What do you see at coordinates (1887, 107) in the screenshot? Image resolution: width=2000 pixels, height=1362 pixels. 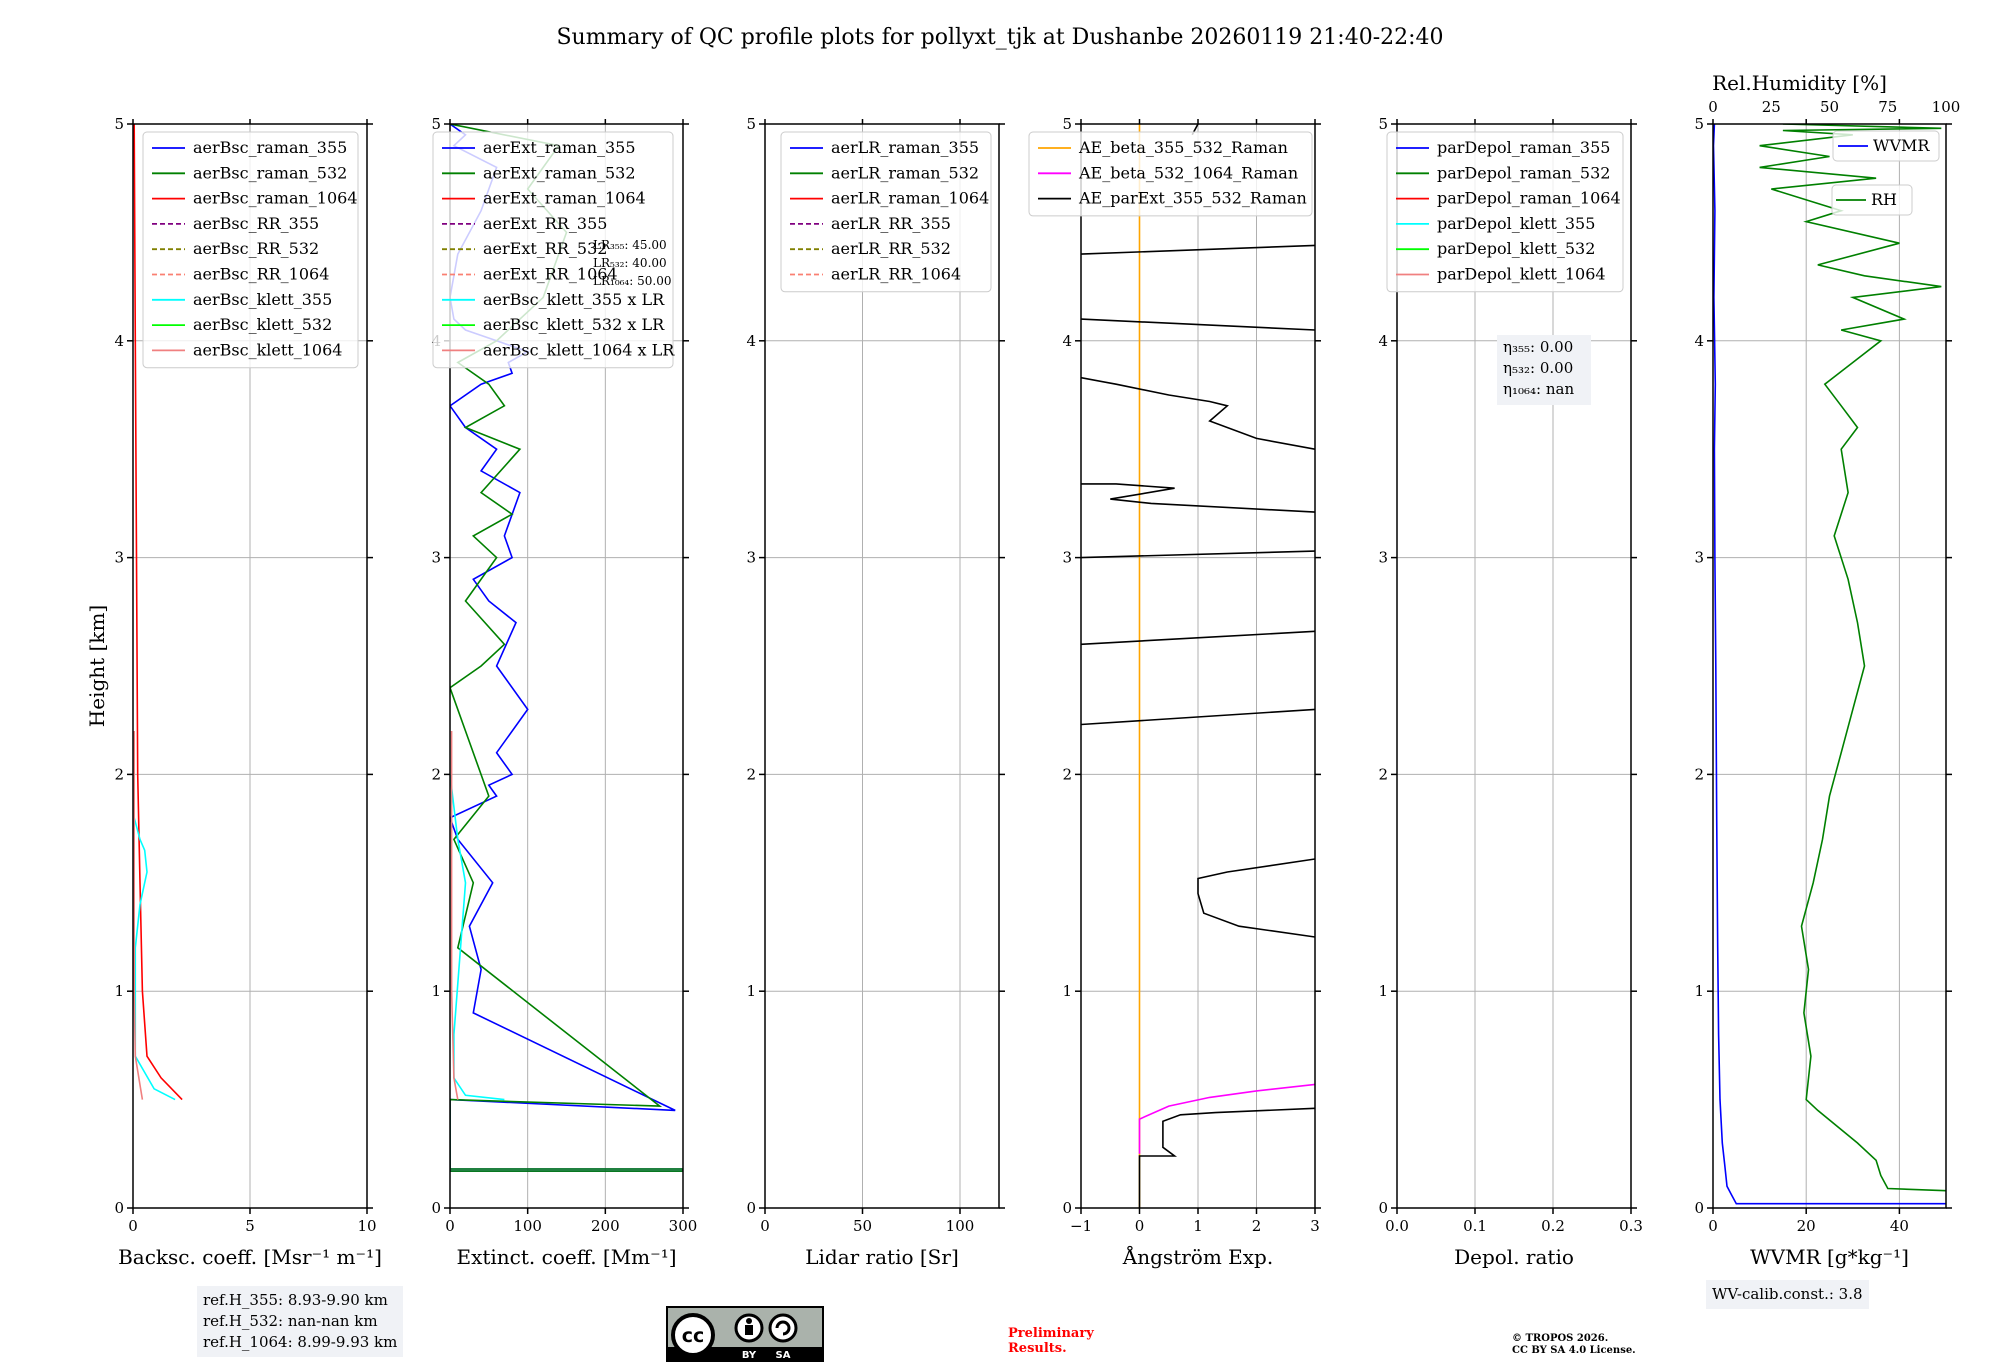 I see `top-x-tick-label: 75` at bounding box center [1887, 107].